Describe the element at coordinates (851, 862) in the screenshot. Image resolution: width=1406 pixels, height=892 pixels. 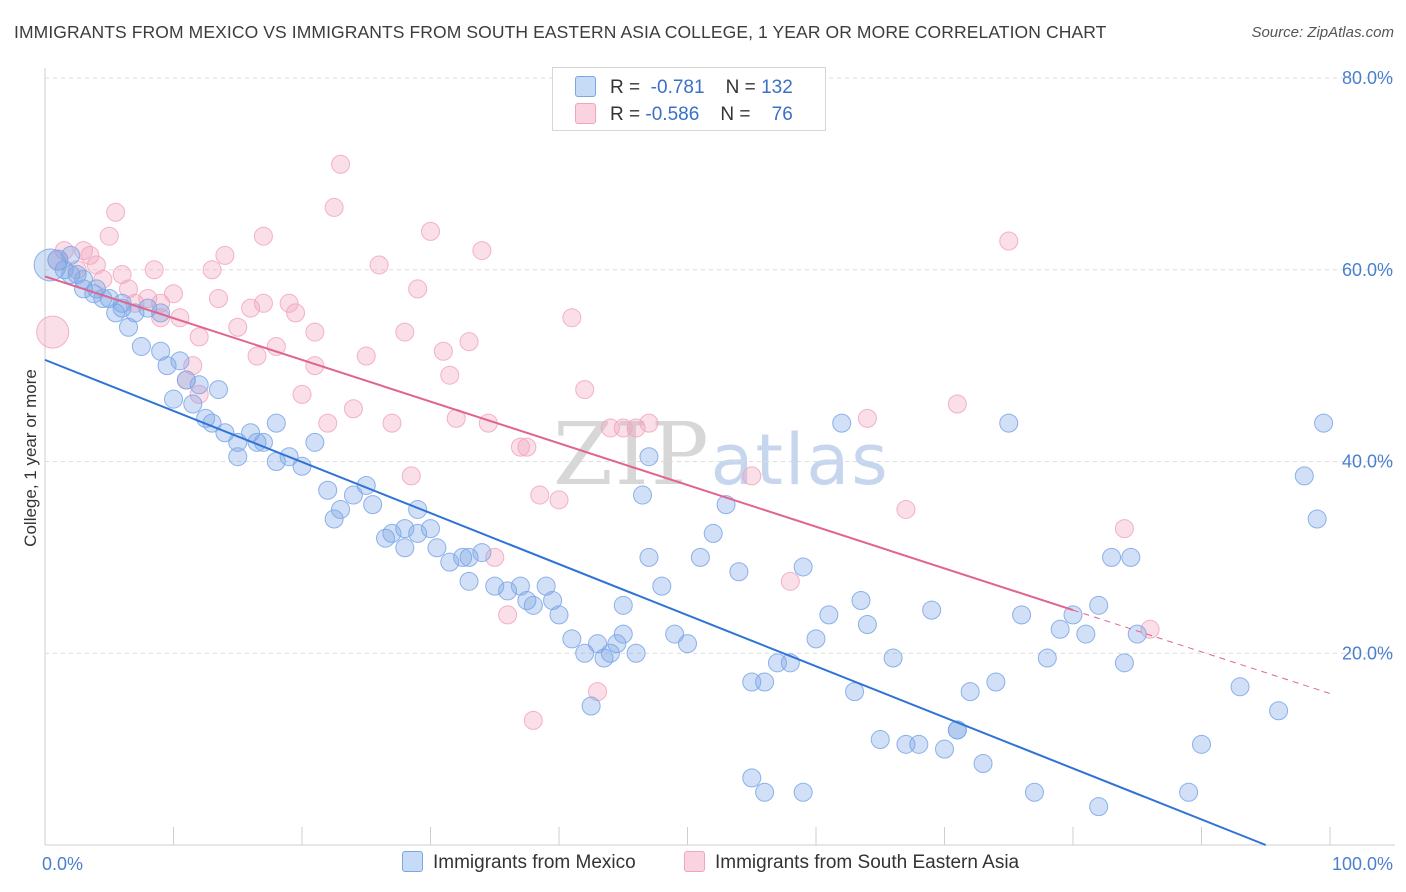
I see `bottom-legend-sea: Immigrants from South Eastern Asia` at that location.